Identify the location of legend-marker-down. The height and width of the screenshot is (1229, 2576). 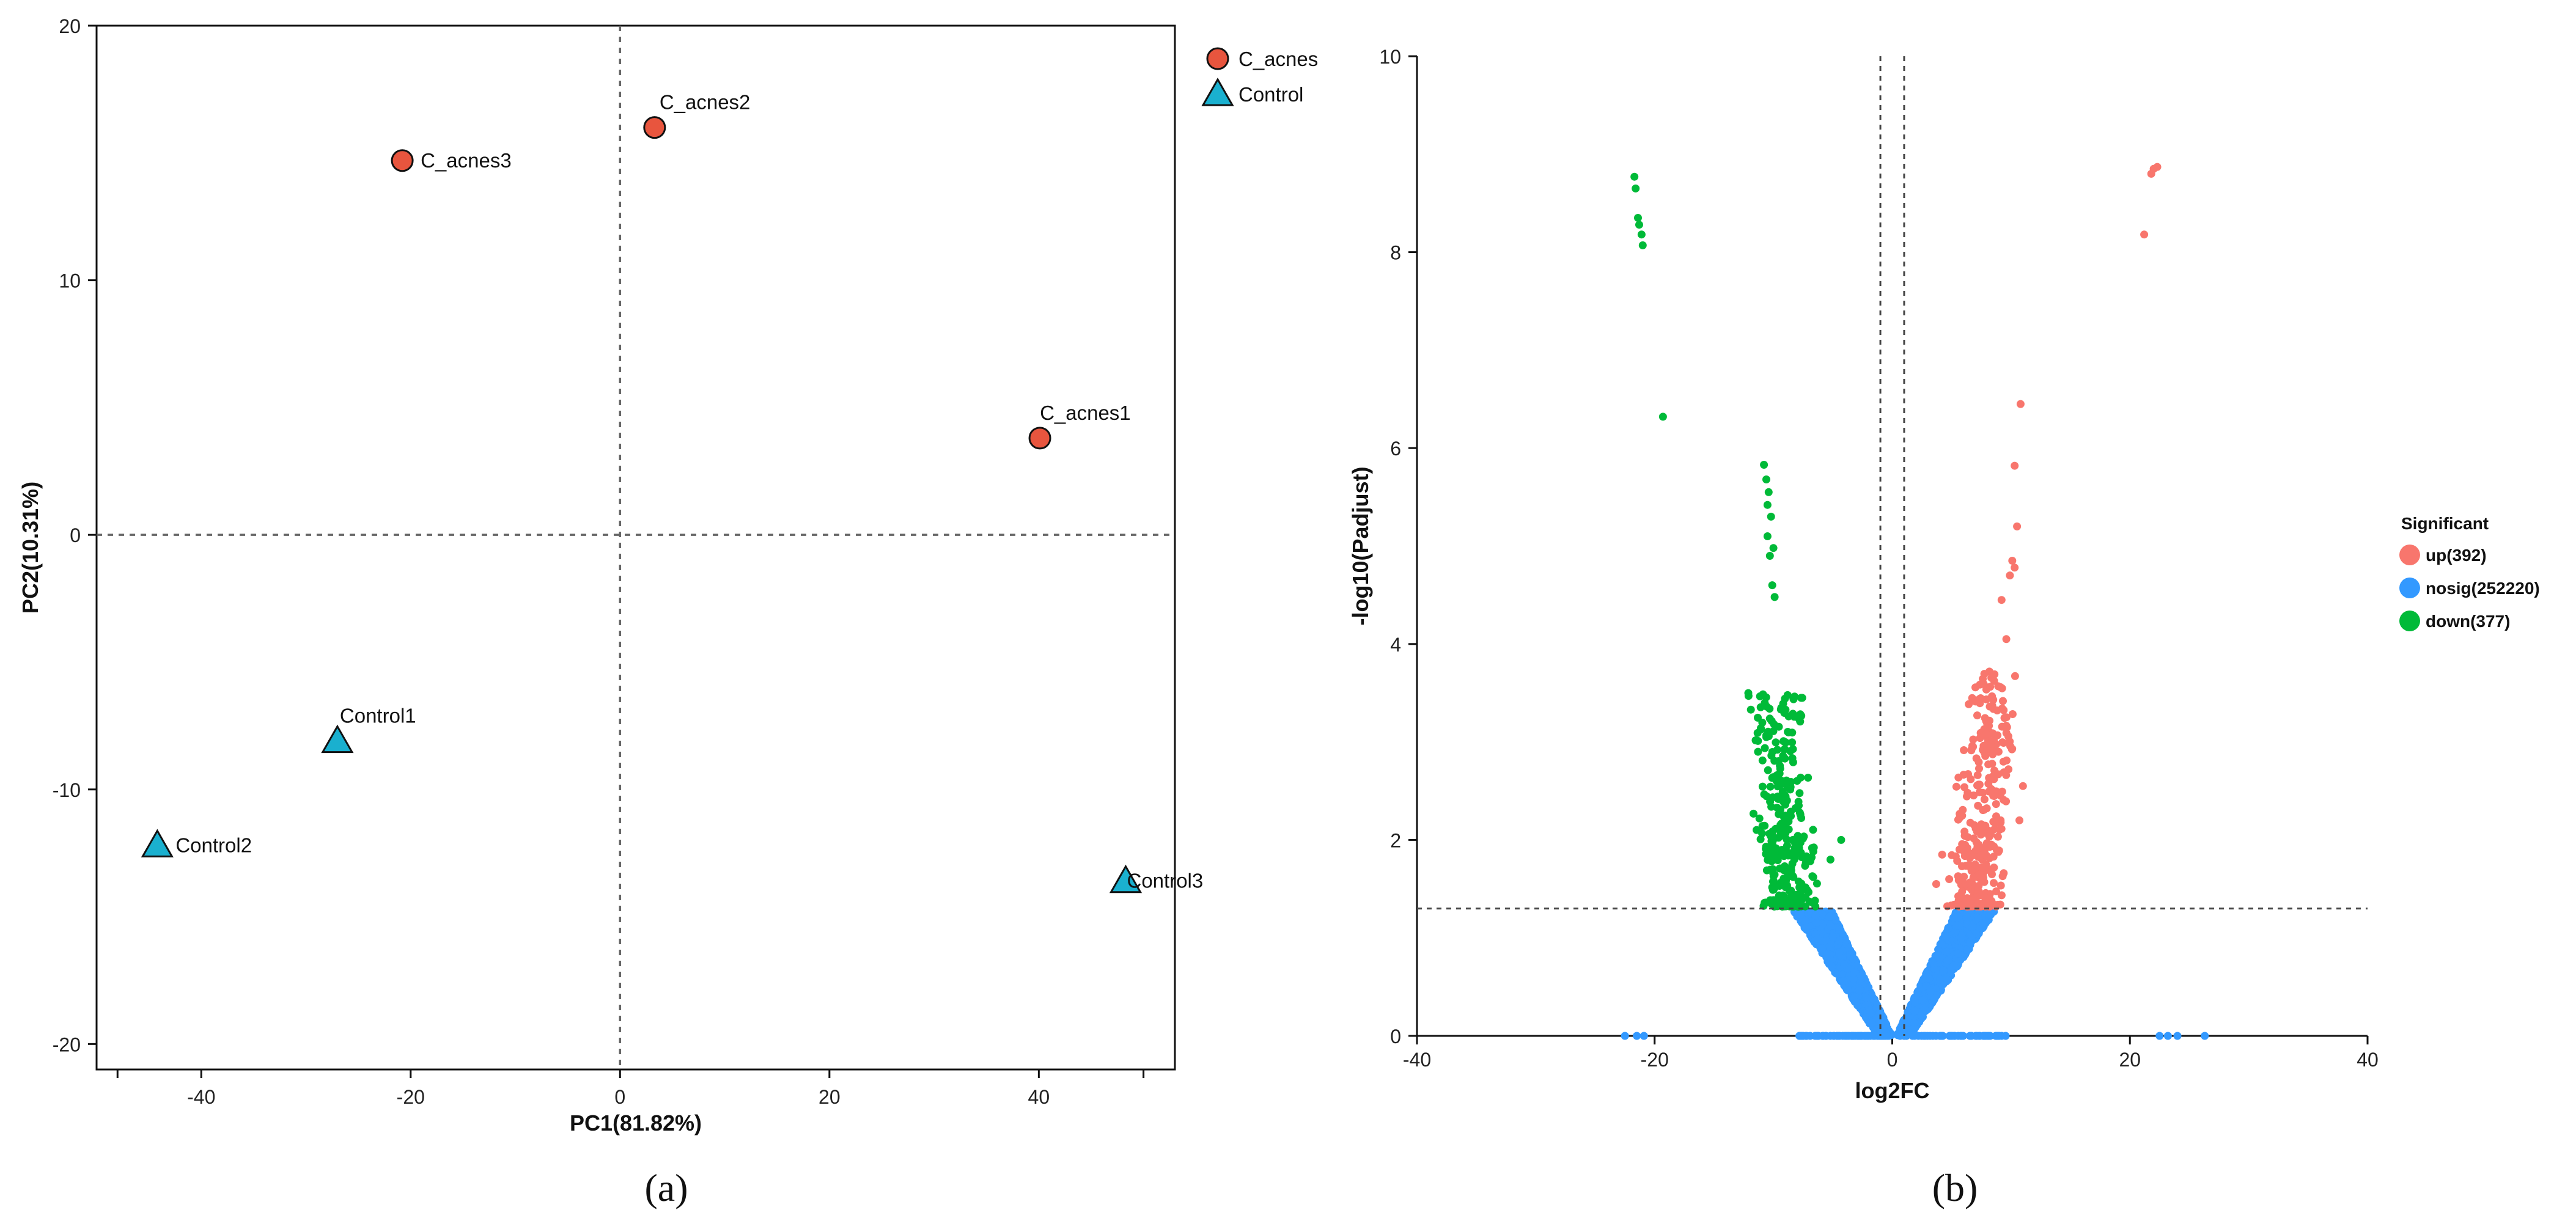
(2409, 621).